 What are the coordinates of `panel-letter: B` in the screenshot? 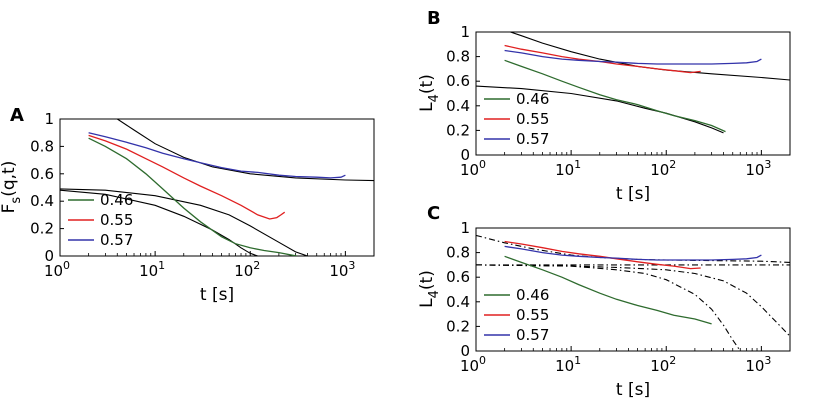 It's located at (434, 18).